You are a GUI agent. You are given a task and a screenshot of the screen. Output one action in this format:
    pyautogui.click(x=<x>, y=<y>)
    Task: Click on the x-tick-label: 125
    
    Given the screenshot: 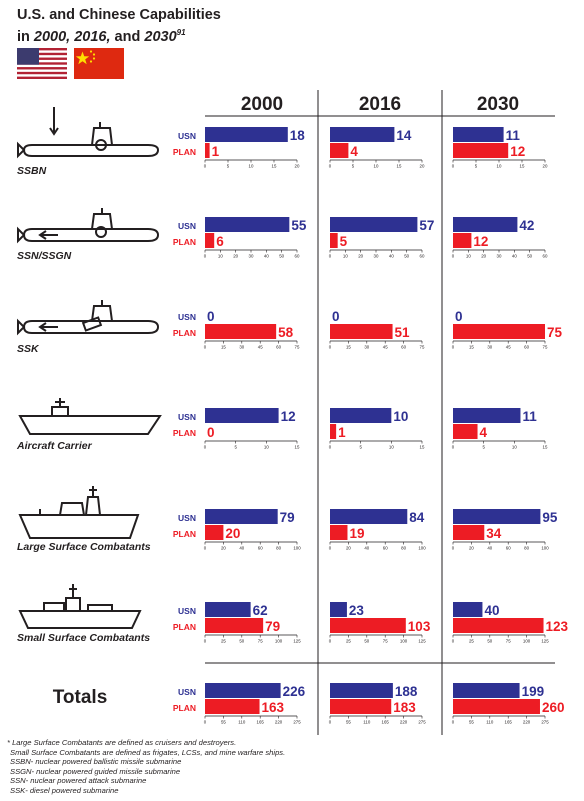 What is the action you would take?
    pyautogui.click(x=297, y=641)
    